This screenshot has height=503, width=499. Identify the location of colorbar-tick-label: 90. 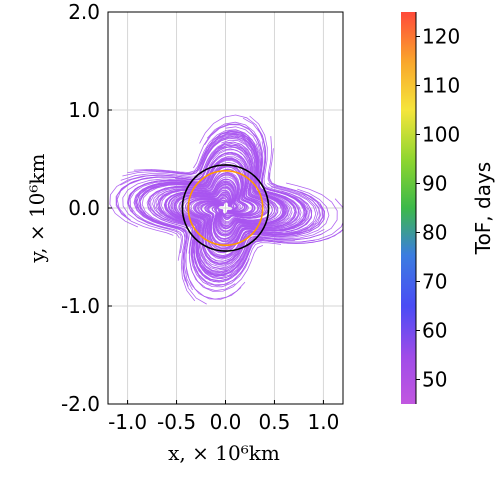
(434, 184).